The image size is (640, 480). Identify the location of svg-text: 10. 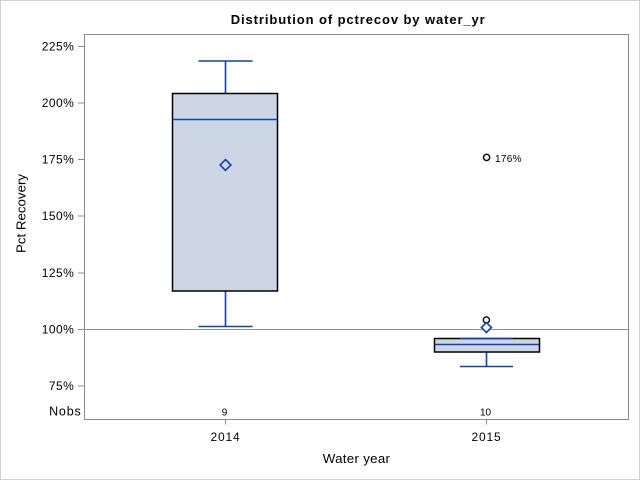
(486, 413).